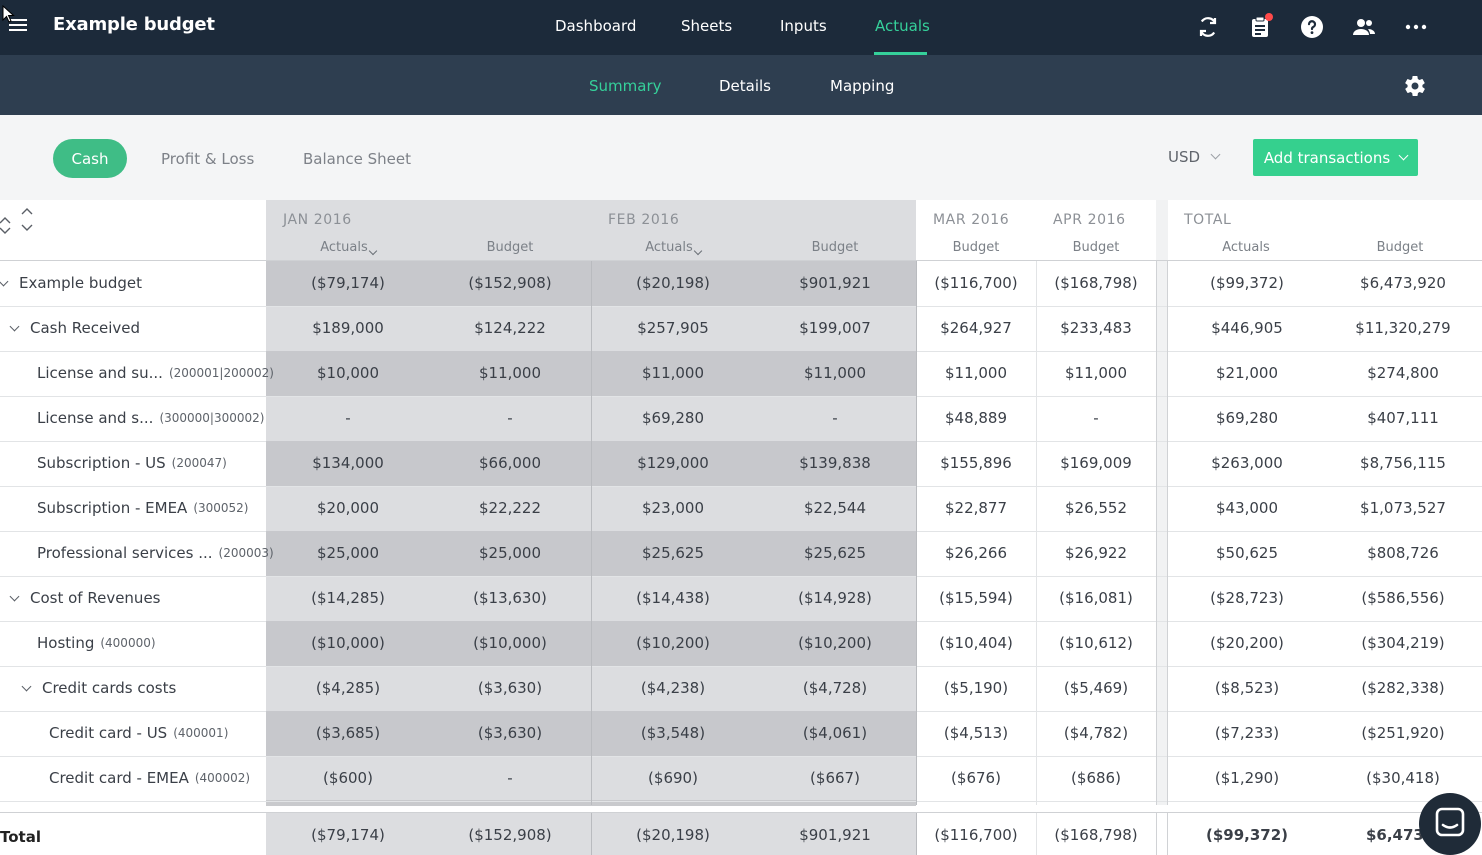  I want to click on table-cell: $808,726, so click(1403, 553).